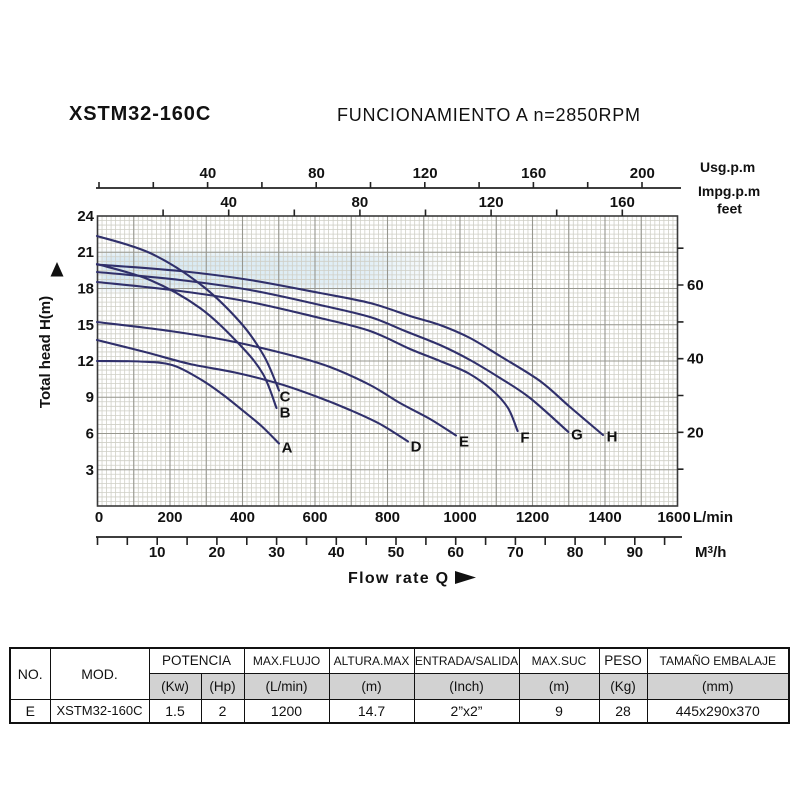  What do you see at coordinates (85, 216) in the screenshot?
I see `svg-text: 24` at bounding box center [85, 216].